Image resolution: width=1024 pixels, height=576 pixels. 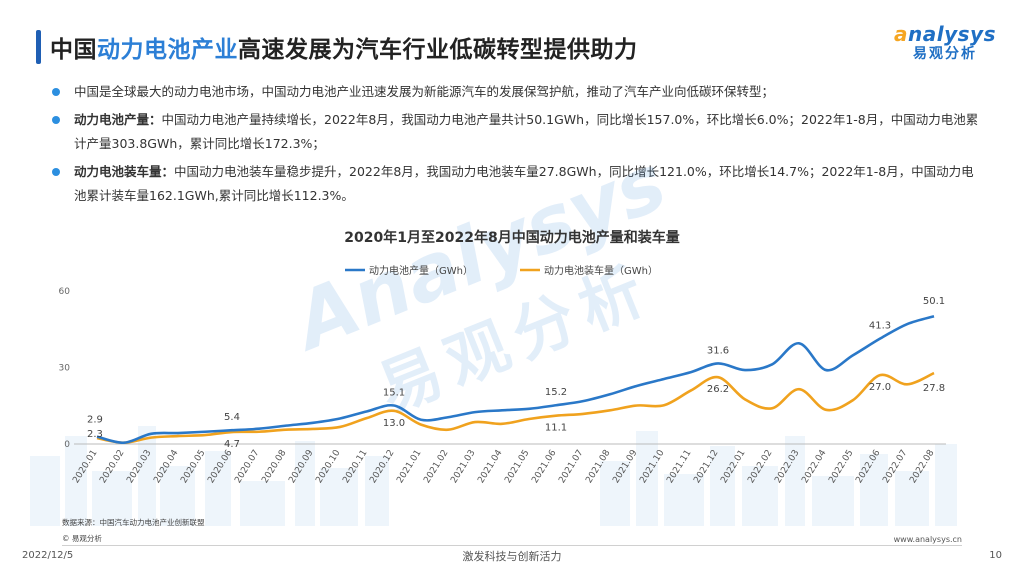 I want to click on x-tick-label: 2021.10, so click(x=652, y=466).